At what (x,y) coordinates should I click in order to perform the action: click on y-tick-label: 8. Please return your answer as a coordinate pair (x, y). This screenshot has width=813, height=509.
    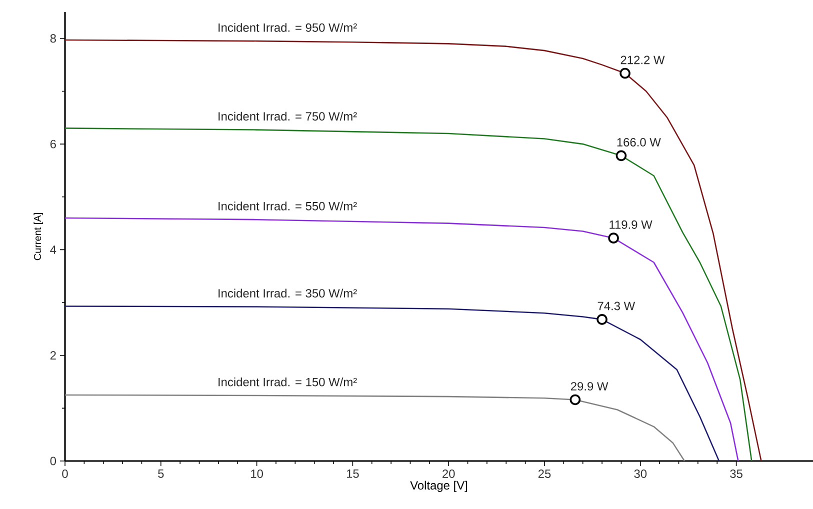
    Looking at the image, I should click on (53, 38).